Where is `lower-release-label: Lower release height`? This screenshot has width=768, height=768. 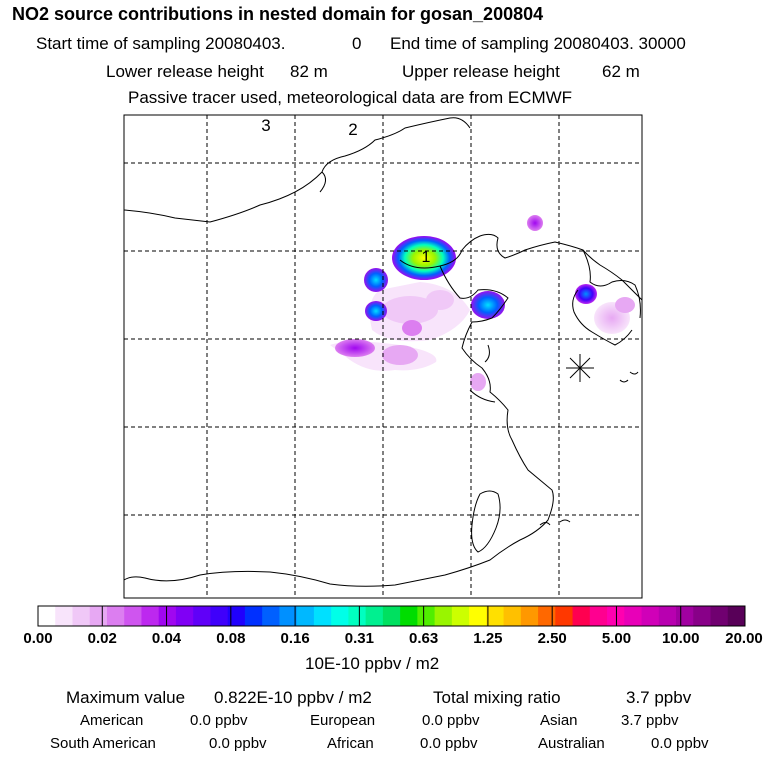 lower-release-label: Lower release height is located at coordinates (185, 71).